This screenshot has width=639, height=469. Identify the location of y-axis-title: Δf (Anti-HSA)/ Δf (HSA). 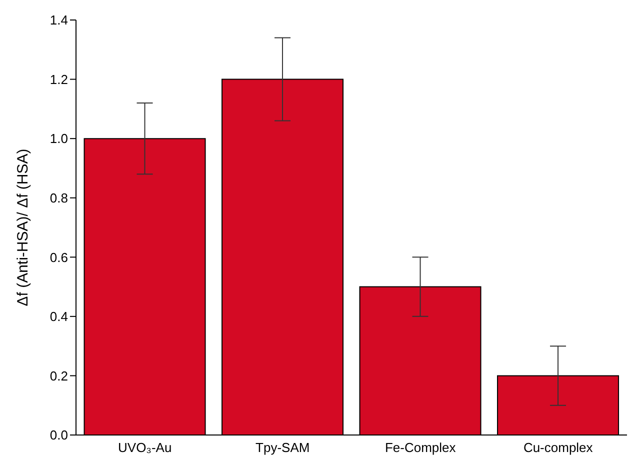
(23, 227).